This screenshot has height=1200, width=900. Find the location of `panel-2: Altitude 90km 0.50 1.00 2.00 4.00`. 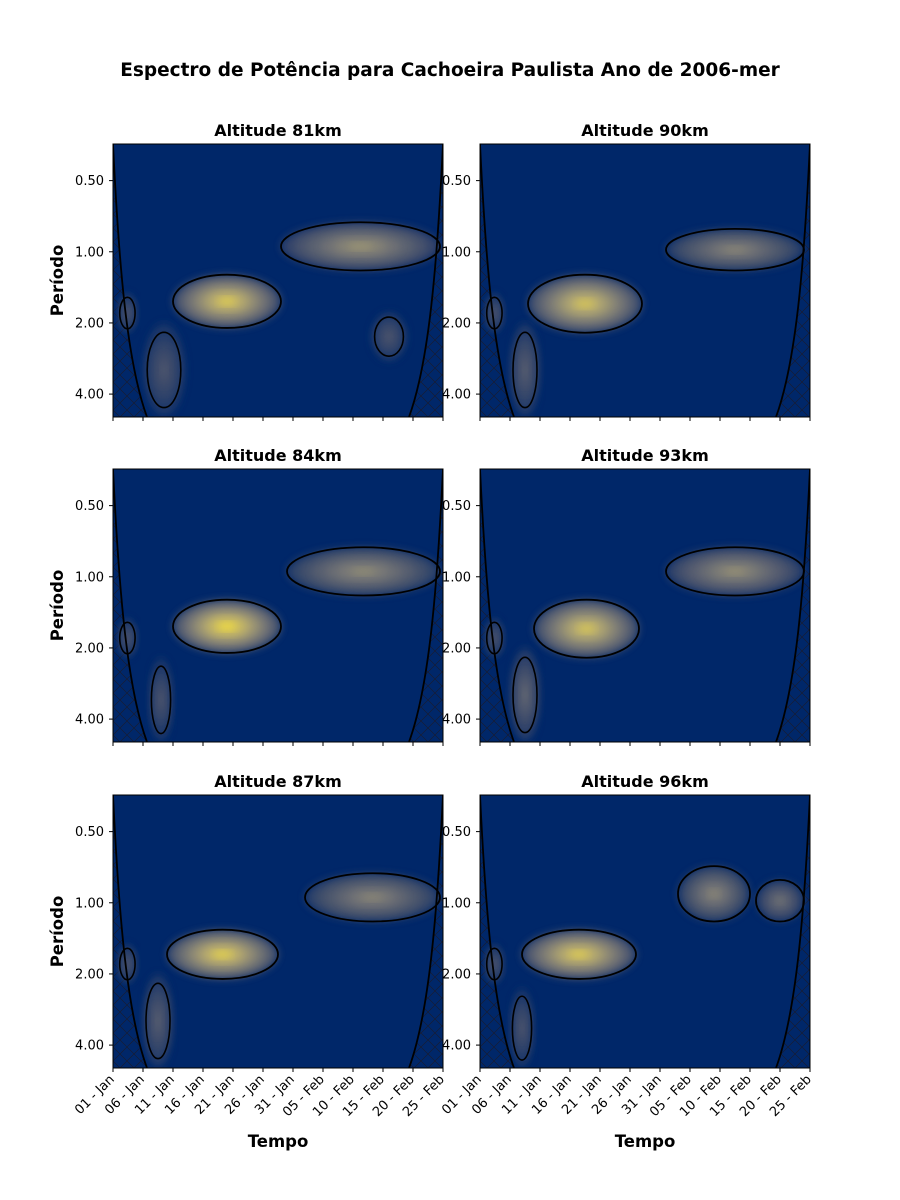

panel-2: Altitude 90km 0.50 1.00 2.00 4.00 is located at coordinates (626, 271).